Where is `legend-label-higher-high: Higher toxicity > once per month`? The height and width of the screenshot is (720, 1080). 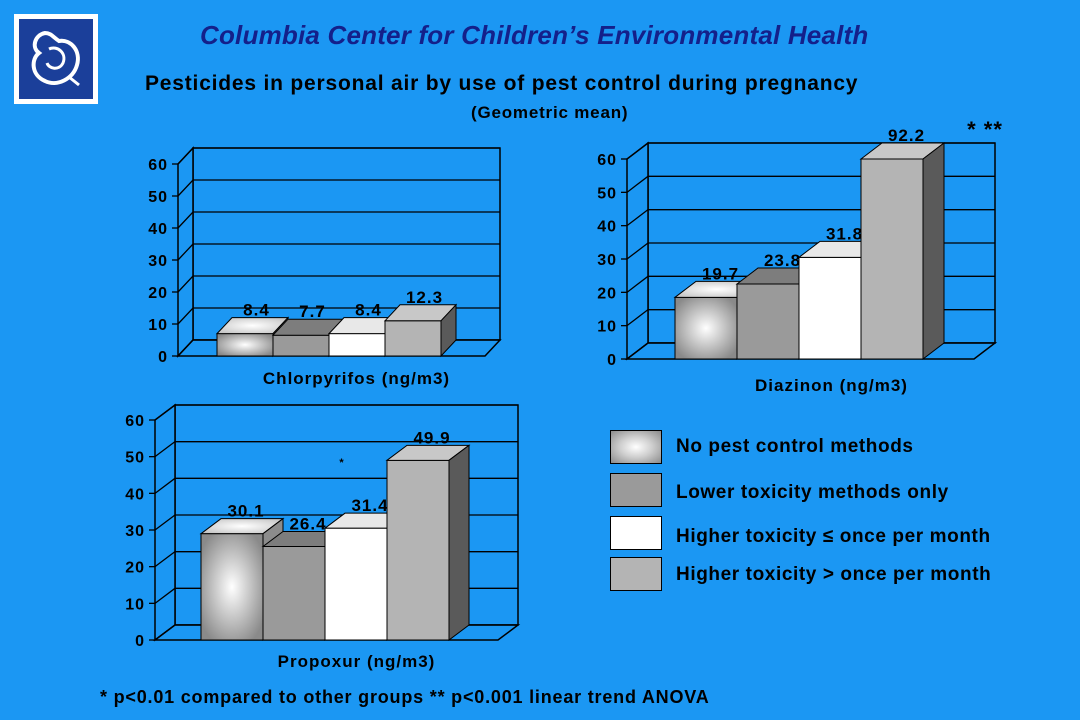
legend-label-higher-high: Higher toxicity > once per month is located at coordinates (834, 574).